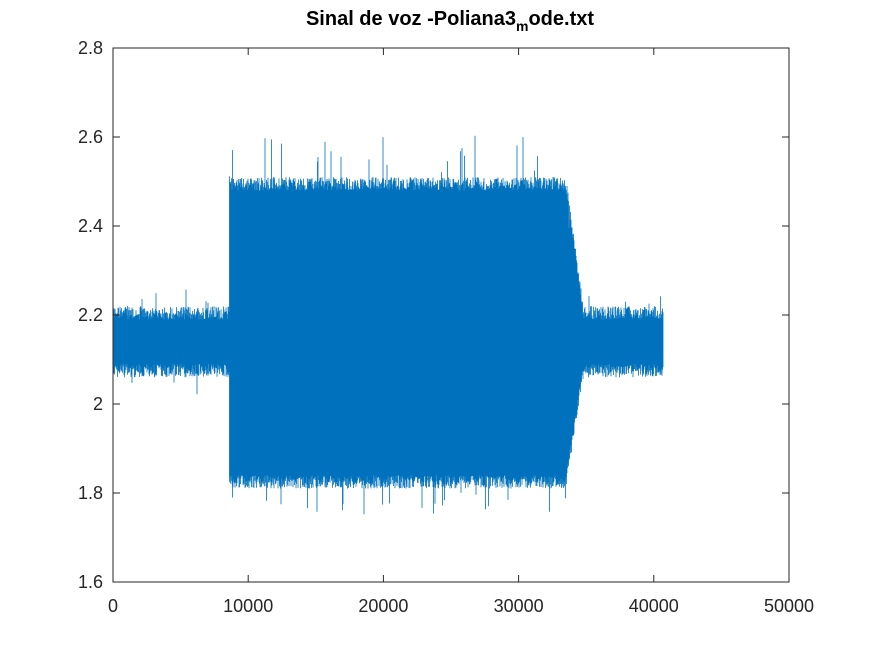  Describe the element at coordinates (90, 582) in the screenshot. I see `y-tick-label: 1.6` at that location.